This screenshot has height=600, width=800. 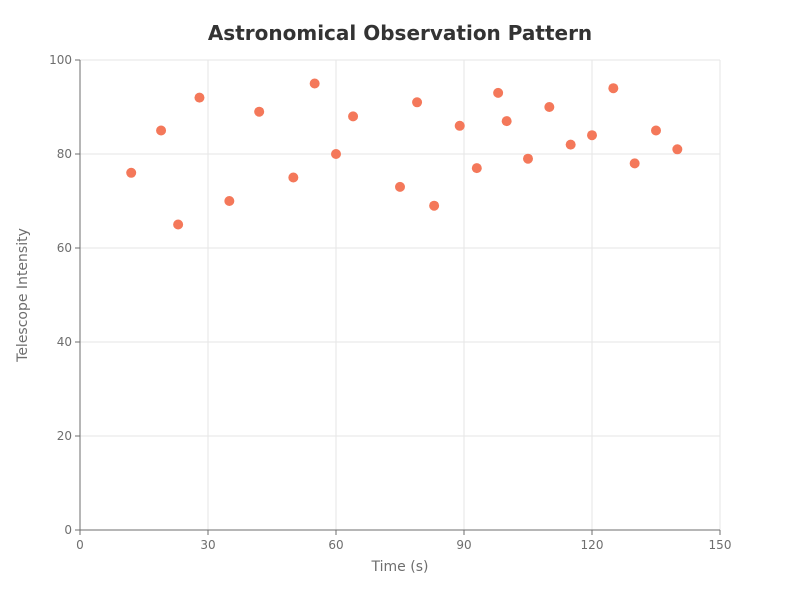 What do you see at coordinates (592, 545) in the screenshot?
I see `x-tick-label: 120` at bounding box center [592, 545].